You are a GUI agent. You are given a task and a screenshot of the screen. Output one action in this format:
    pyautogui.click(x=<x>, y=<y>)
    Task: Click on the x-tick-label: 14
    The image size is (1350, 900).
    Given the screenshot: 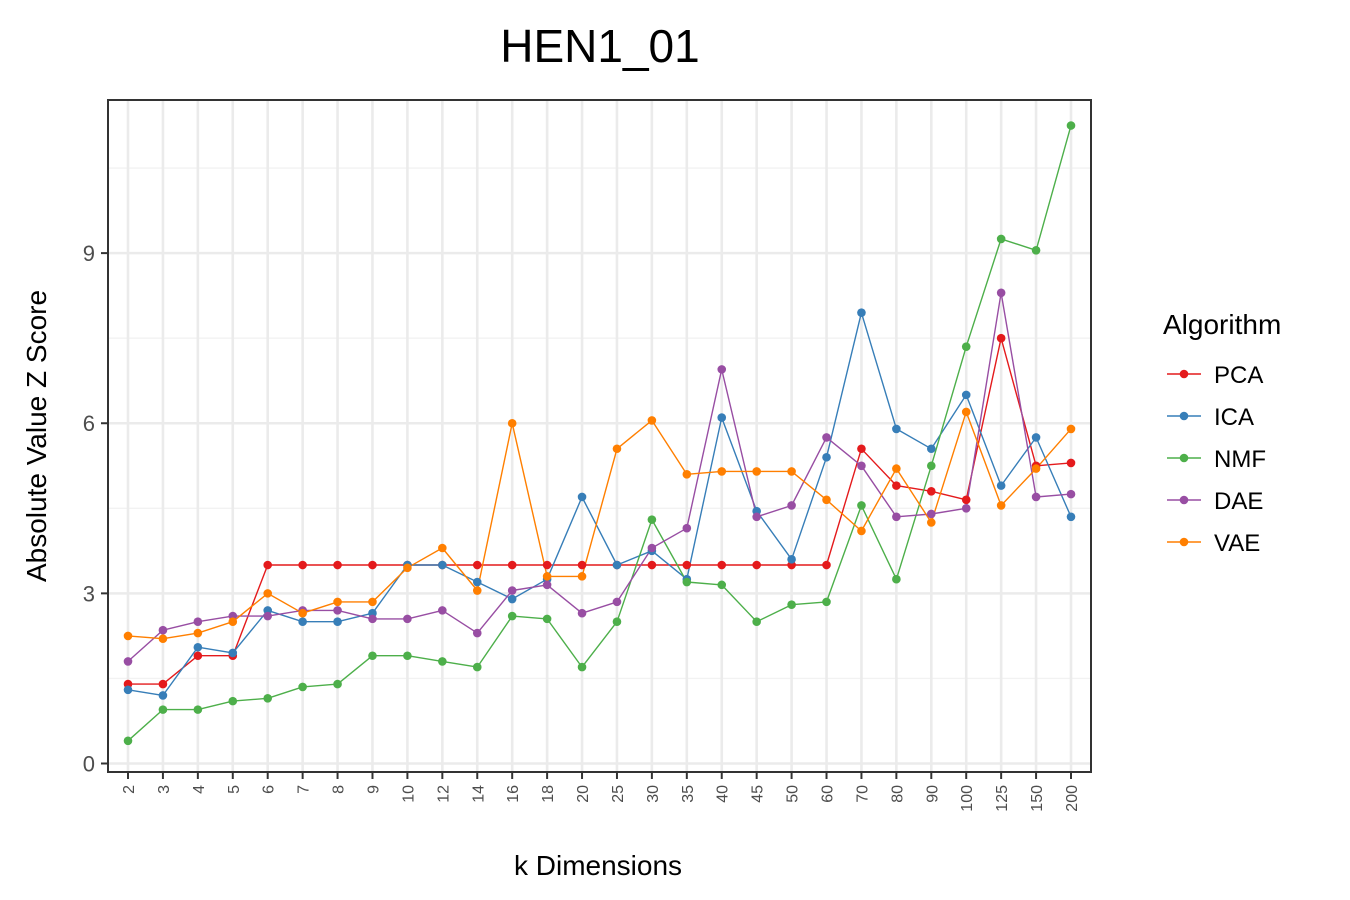 What is the action you would take?
    pyautogui.click(x=478, y=794)
    